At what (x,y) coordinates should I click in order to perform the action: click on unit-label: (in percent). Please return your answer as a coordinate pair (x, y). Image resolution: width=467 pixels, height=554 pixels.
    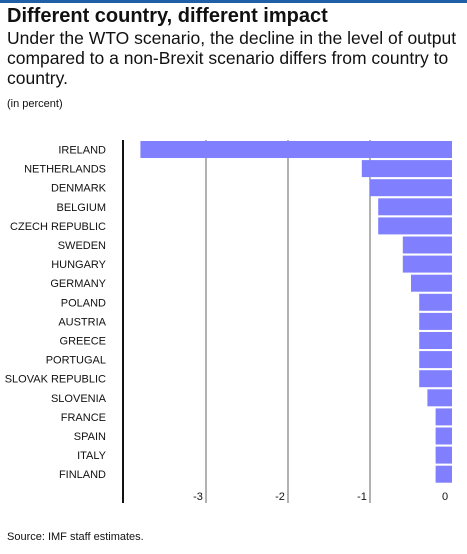
    Looking at the image, I should click on (35, 104).